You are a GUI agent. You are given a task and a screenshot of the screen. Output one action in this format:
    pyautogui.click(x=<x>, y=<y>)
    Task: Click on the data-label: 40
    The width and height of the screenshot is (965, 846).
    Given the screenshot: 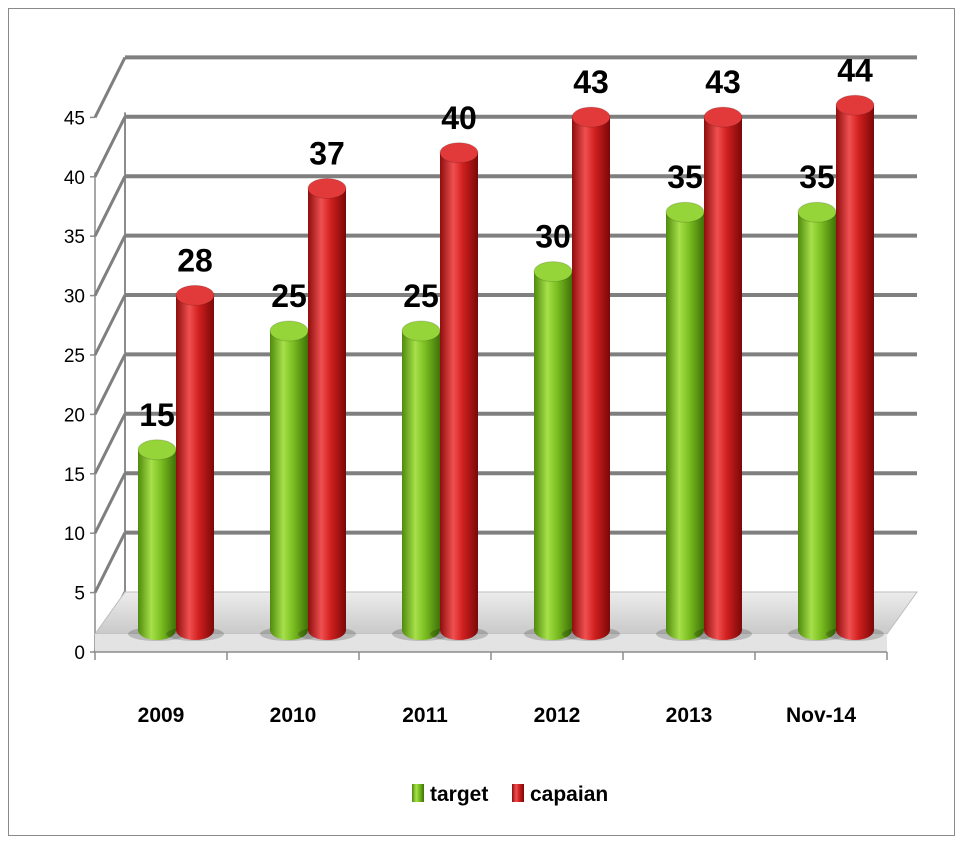 What is the action you would take?
    pyautogui.click(x=459, y=118)
    